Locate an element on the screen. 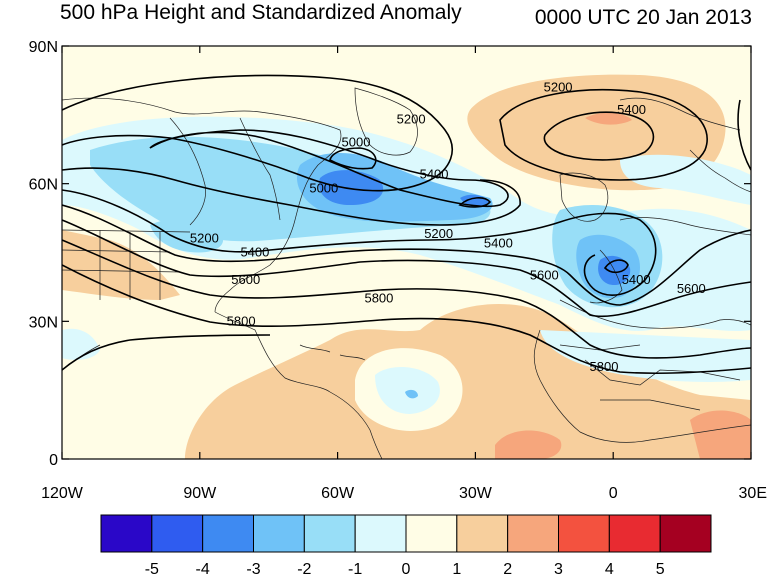 This screenshot has width=768, height=577. colorbar-label: 5 is located at coordinates (660, 569).